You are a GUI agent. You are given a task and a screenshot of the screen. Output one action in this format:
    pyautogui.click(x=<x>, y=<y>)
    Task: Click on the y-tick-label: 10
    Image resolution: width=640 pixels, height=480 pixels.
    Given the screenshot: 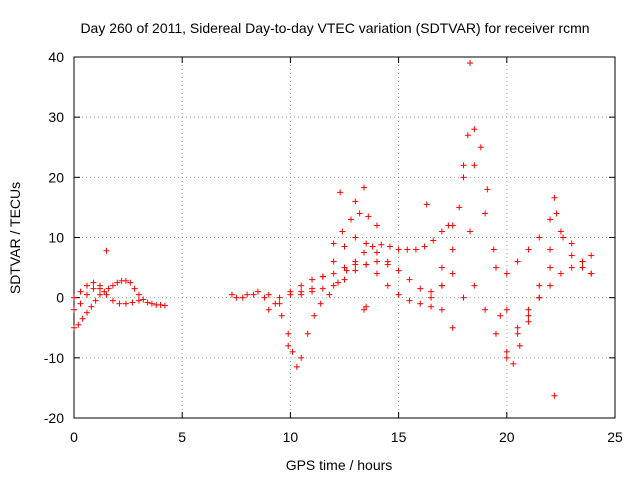 What is the action you would take?
    pyautogui.click(x=56, y=238)
    